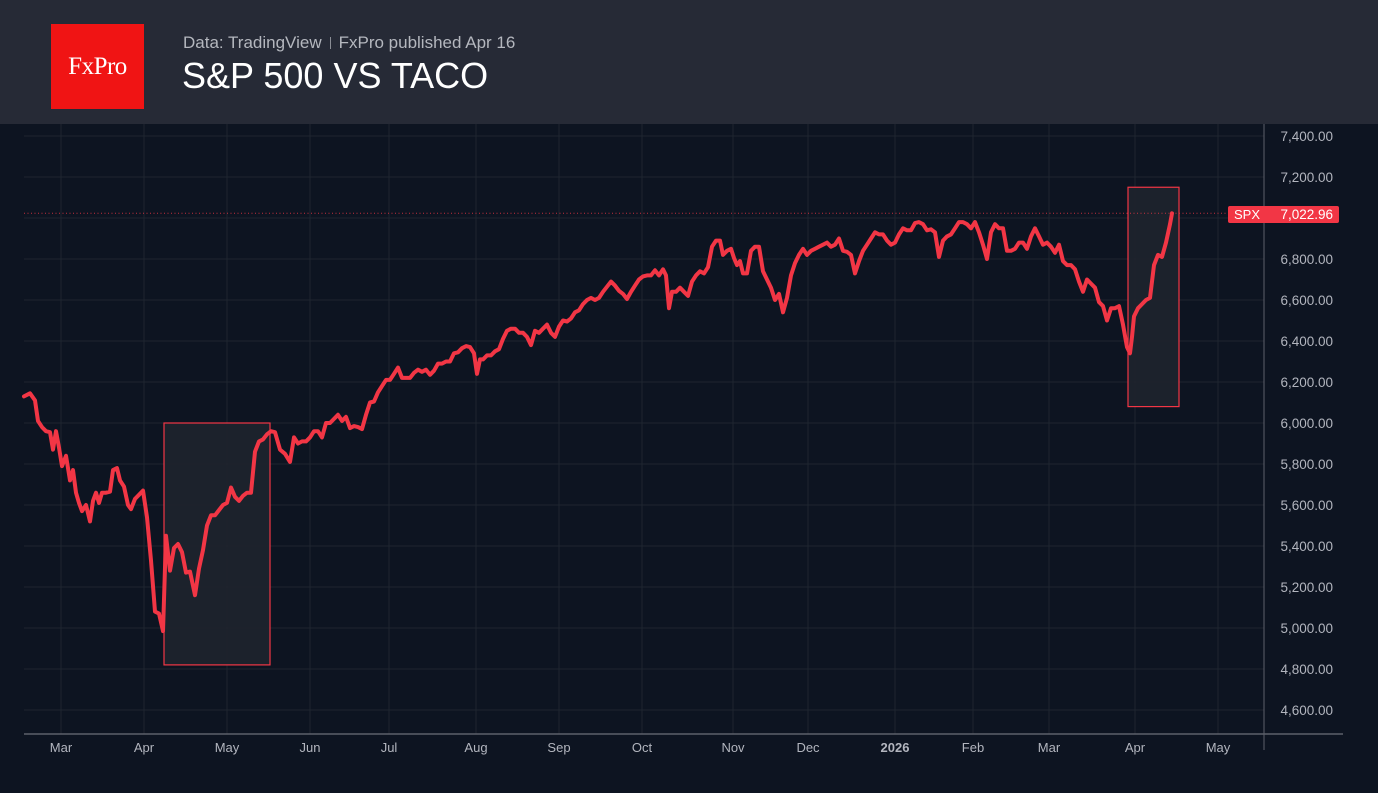 Image resolution: width=1378 pixels, height=793 pixels. I want to click on y-tick-label: 6,000.00, so click(1306, 423).